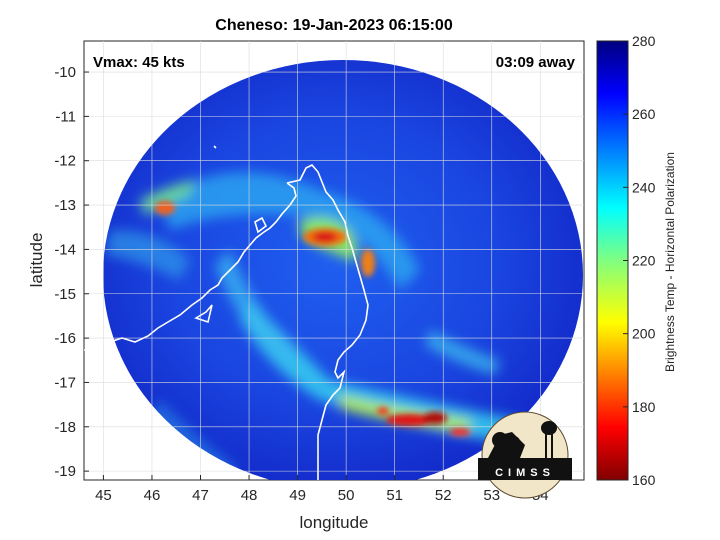 The height and width of the screenshot is (540, 720). What do you see at coordinates (525, 473) in the screenshot?
I see `logo-text: CIMSS` at bounding box center [525, 473].